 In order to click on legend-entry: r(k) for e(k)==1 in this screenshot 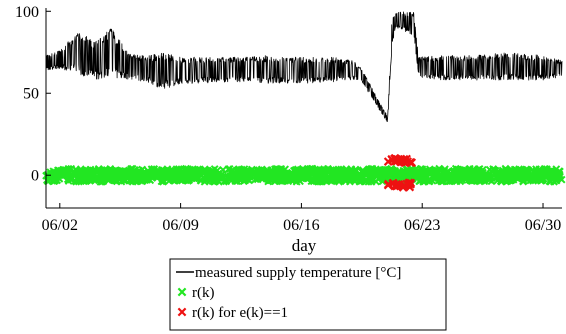, I will do `click(232, 313)`.